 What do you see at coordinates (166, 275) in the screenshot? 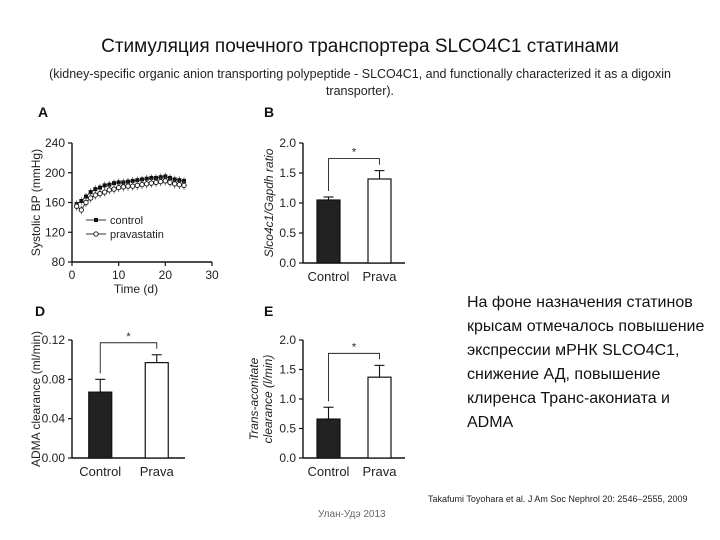
I see `x-tick-label: 20` at bounding box center [166, 275].